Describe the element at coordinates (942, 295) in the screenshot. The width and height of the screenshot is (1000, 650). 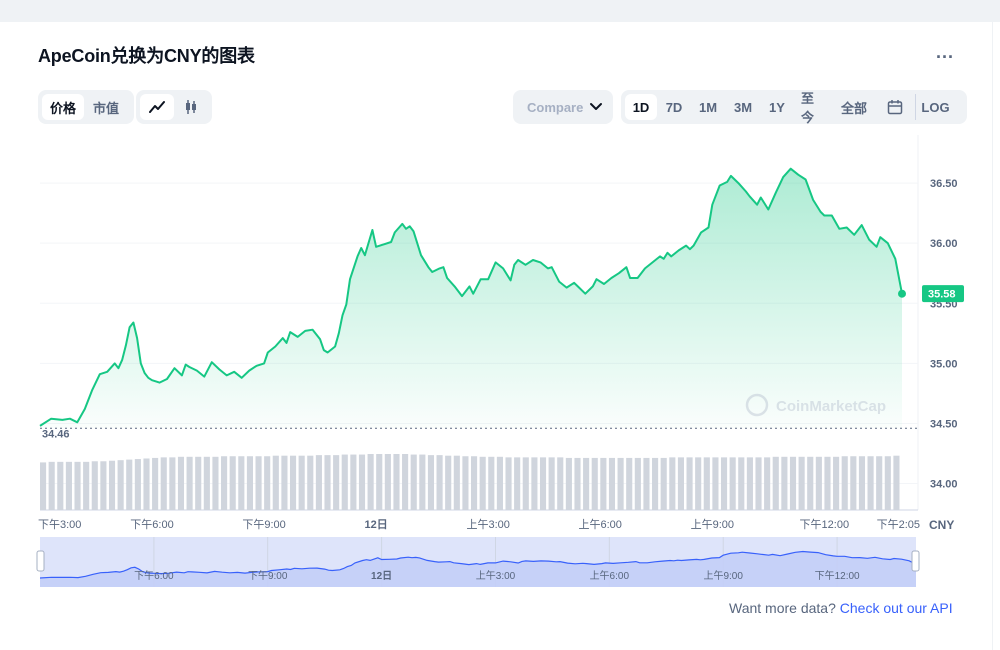
I see `current-price-tag-label: 35.58` at that location.